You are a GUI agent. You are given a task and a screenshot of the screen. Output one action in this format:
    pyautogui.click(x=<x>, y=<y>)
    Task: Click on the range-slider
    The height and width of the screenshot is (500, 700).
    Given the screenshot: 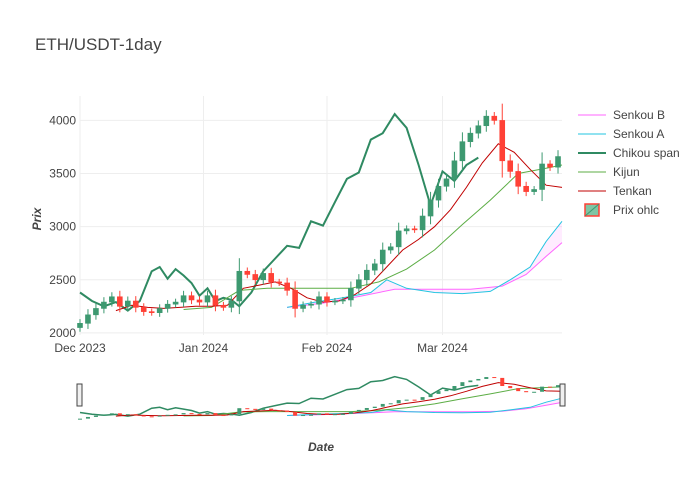 What is the action you would take?
    pyautogui.click(x=321, y=397)
    